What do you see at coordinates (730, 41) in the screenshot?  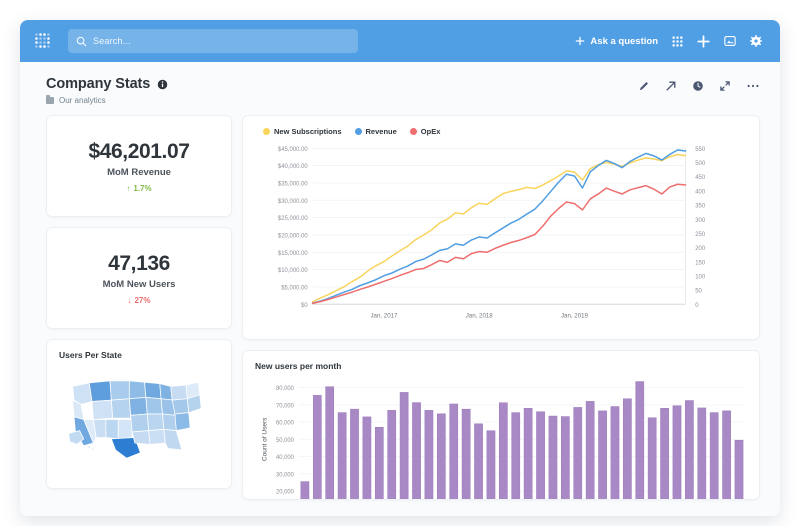 I see `dashboard-image-icon` at bounding box center [730, 41].